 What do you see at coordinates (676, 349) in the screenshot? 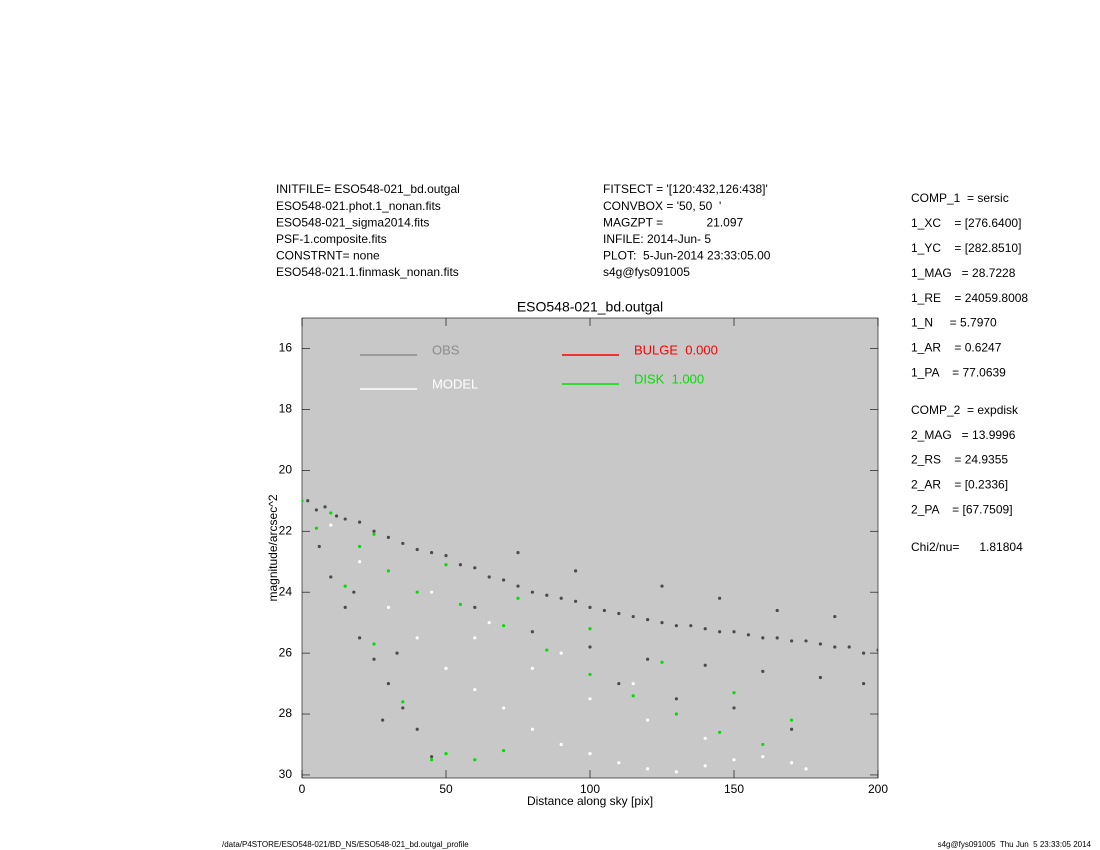
I see `legend-label: BULGE 0.000` at bounding box center [676, 349].